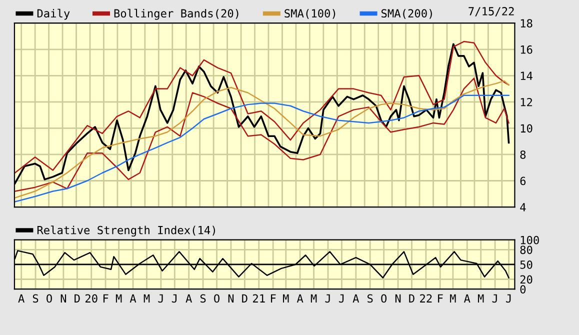 The image size is (579, 335). Describe the element at coordinates (526, 76) in the screenshot. I see `y-tick-label: 14` at that location.